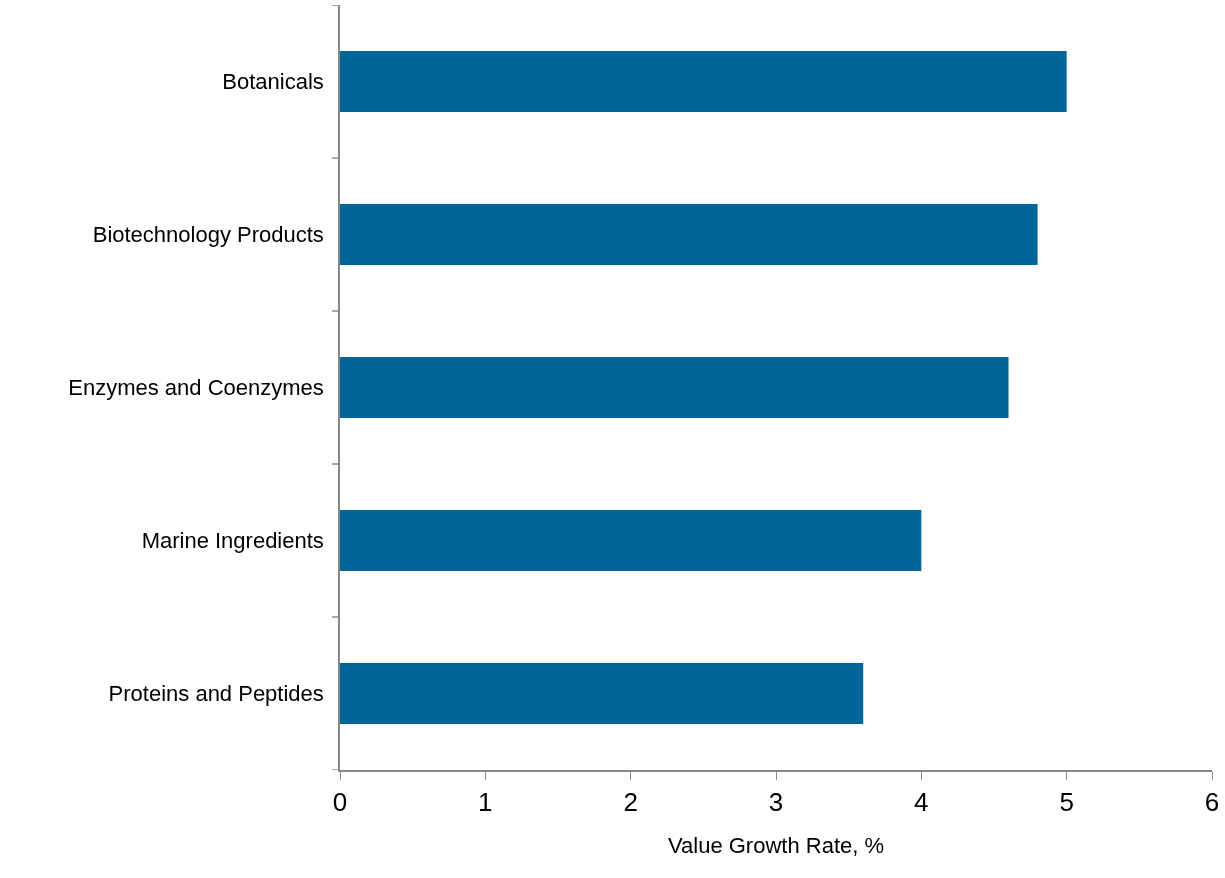 This screenshot has width=1225, height=878. I want to click on y-tick-label: Marine Ingredients, so click(232, 541).